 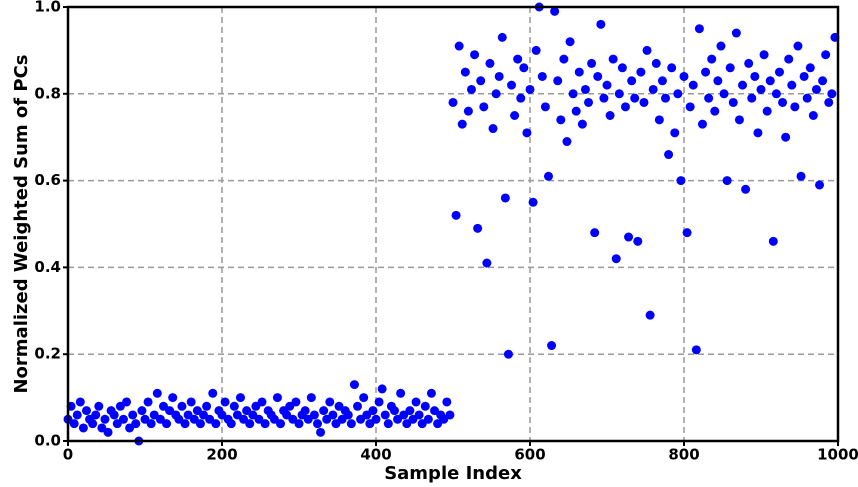 I want to click on y-tick-label: 1.0, so click(x=47, y=8).